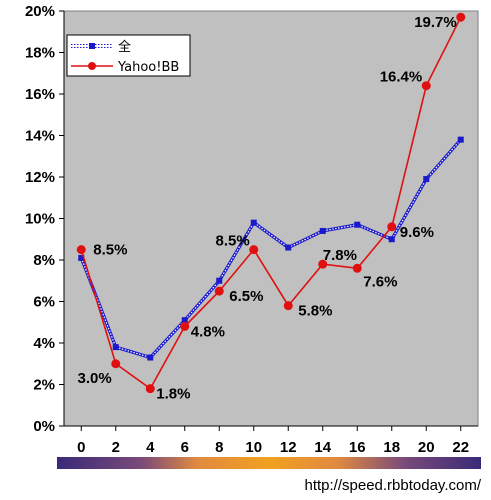  I want to click on legend-label-all: 全, so click(124, 47).